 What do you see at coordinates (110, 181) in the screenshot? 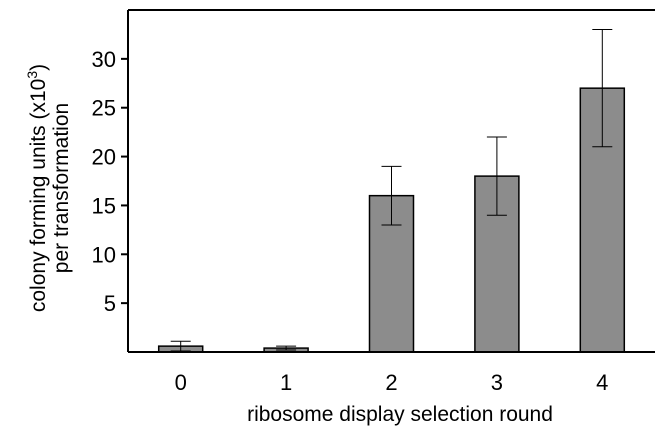
I see `y-ticks: 5 10 15 20 25 30` at bounding box center [110, 181].